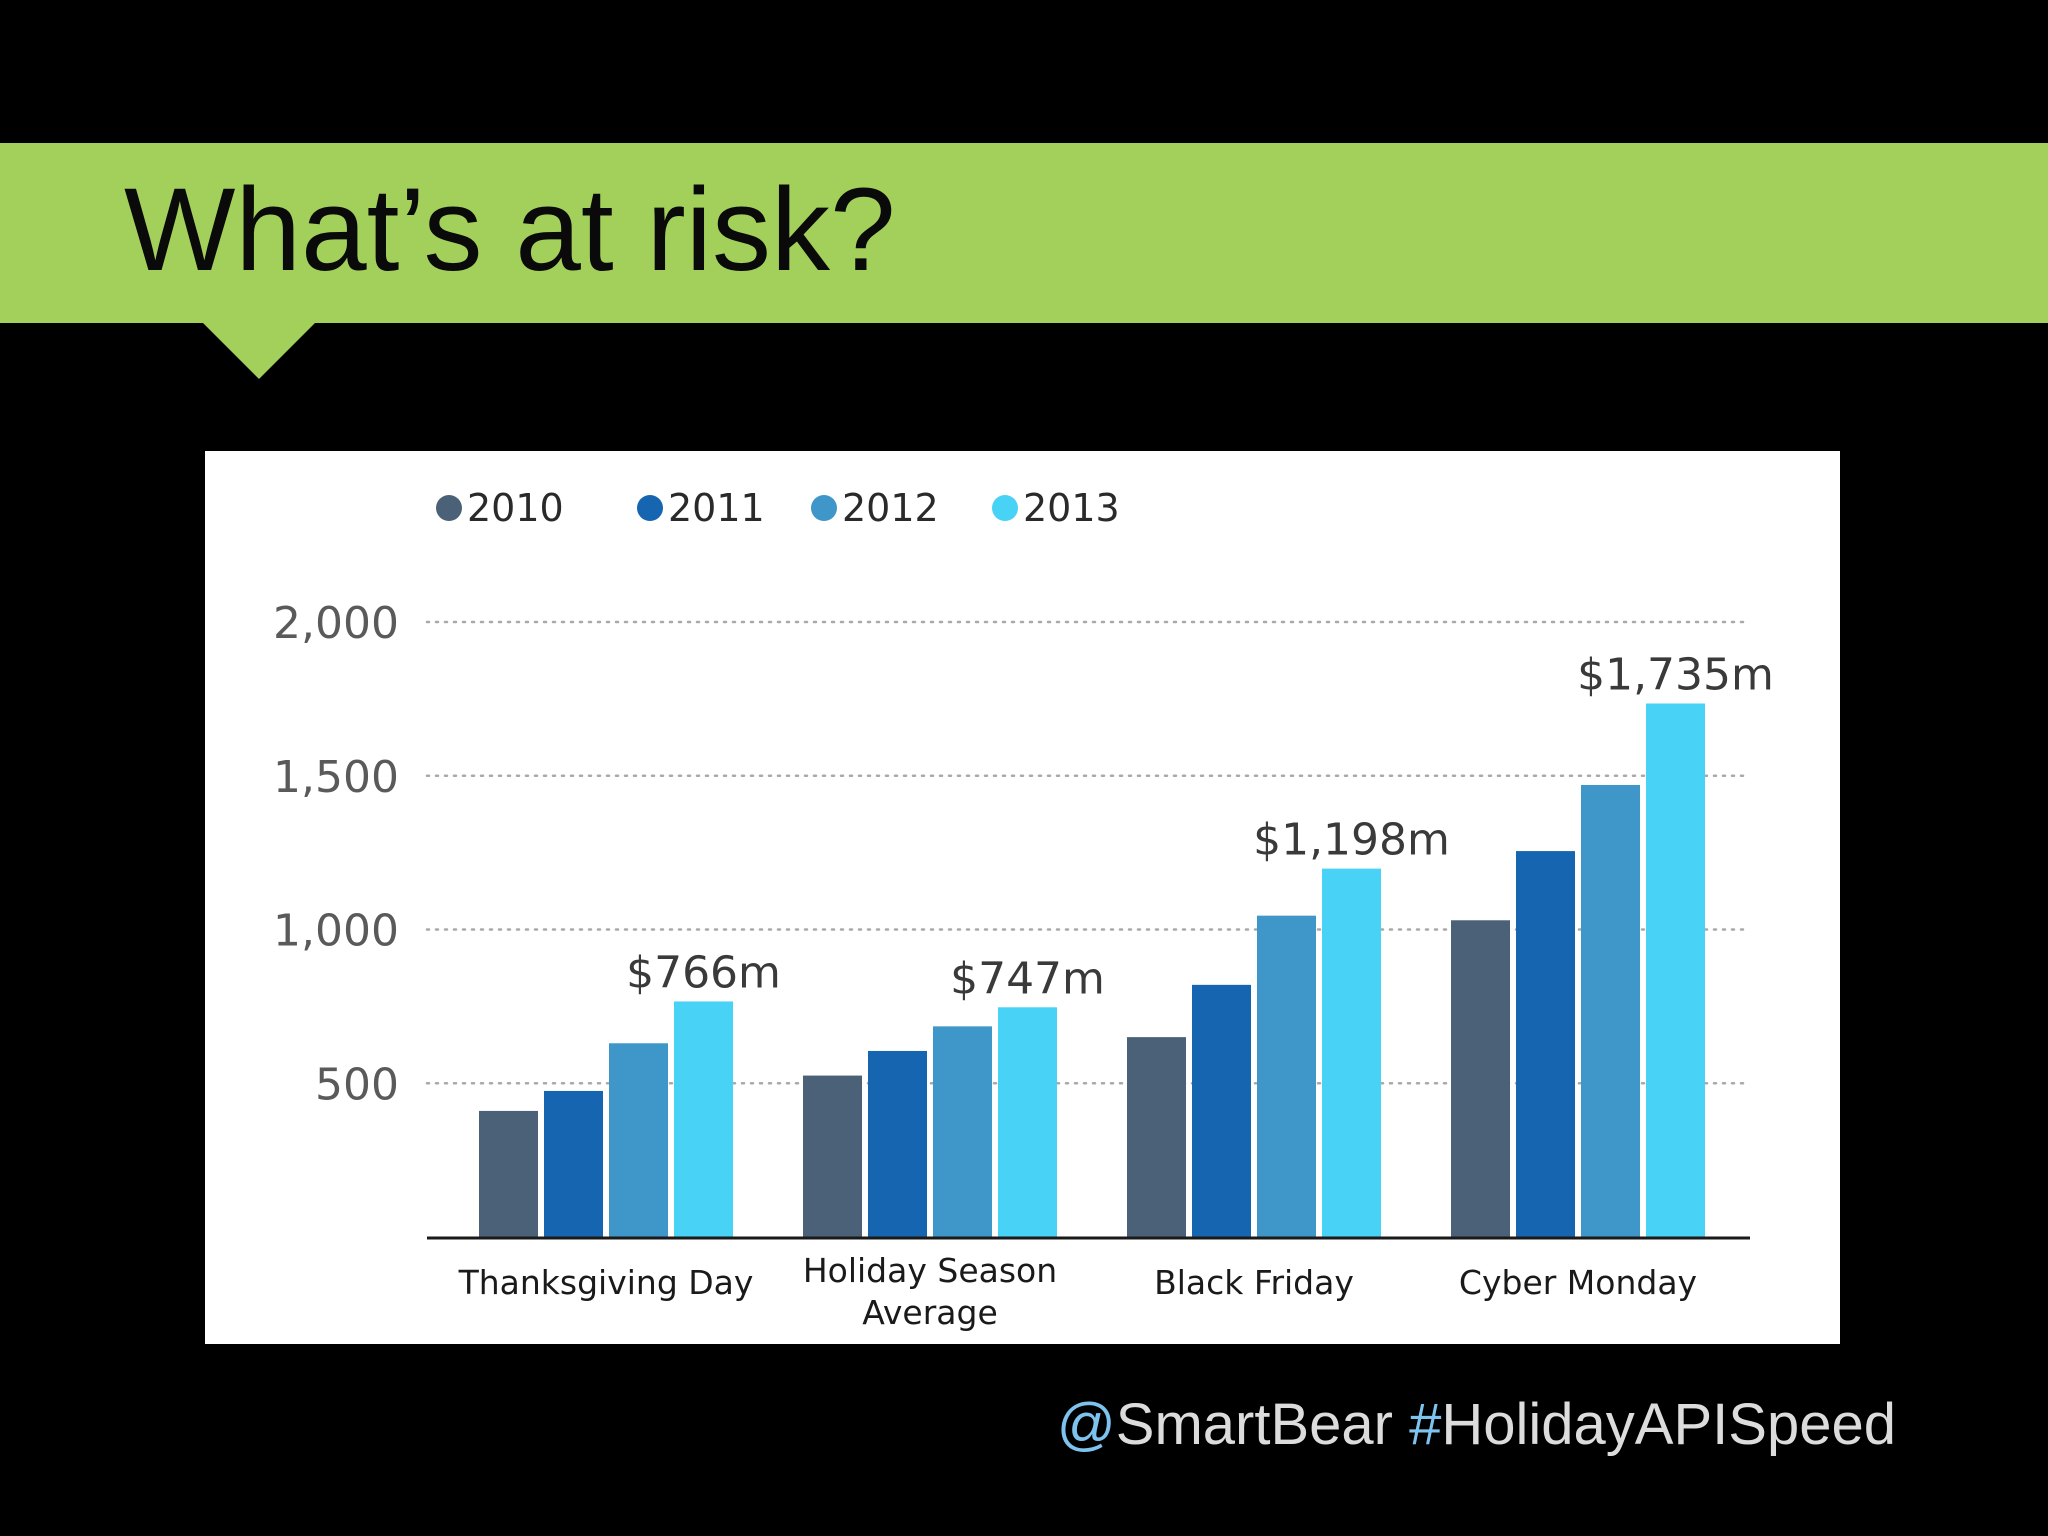 This screenshot has height=1536, width=2048. I want to click on legend-label-3: 2013, so click(1071, 508).